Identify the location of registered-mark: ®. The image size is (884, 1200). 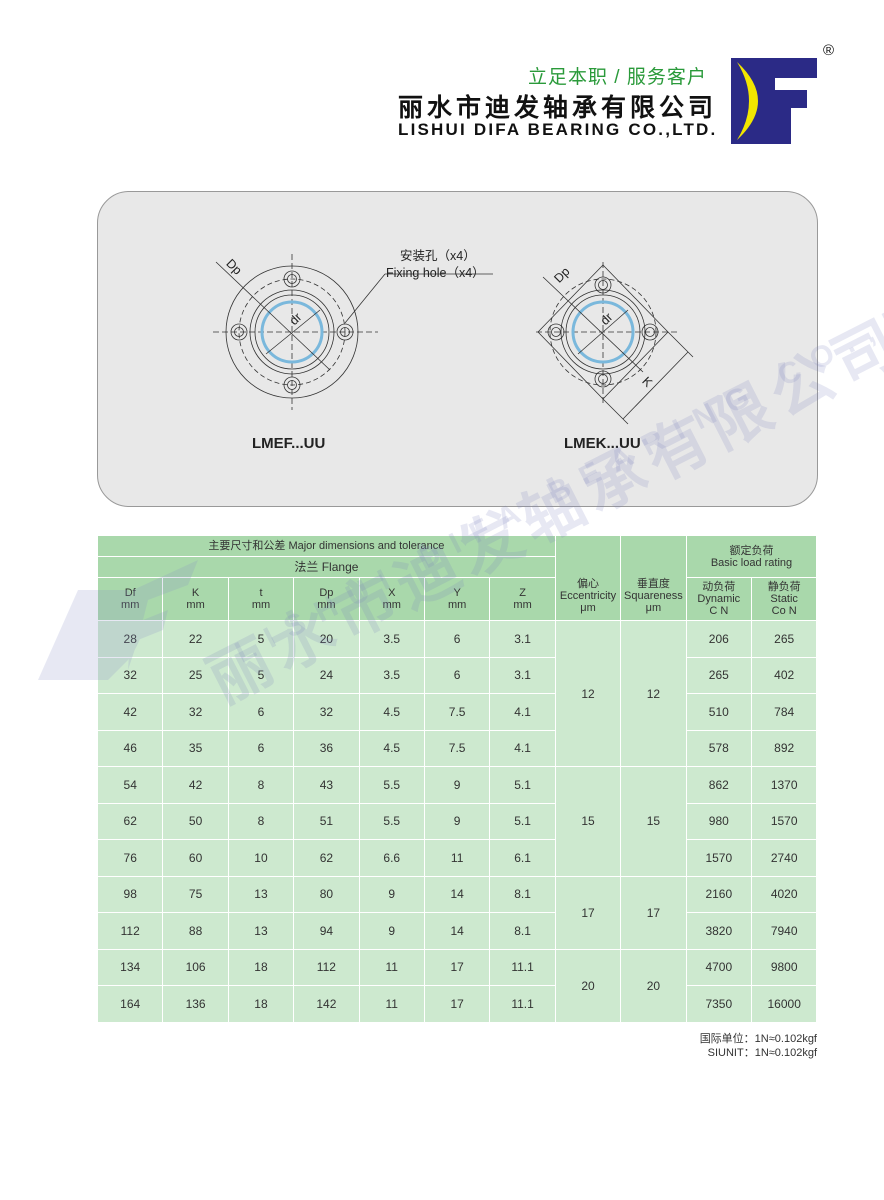
(829, 50).